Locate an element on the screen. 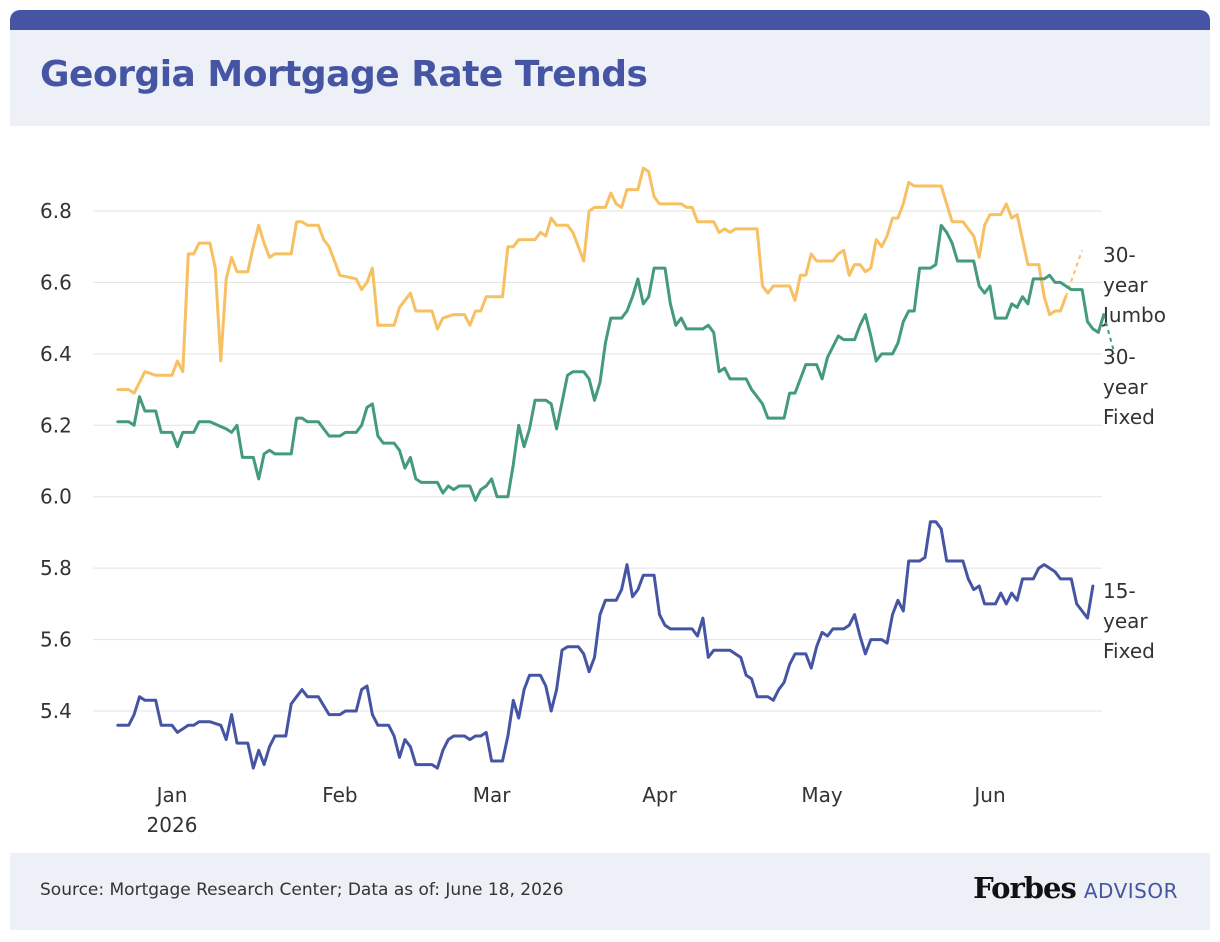 The height and width of the screenshot is (942, 1220). y-tick-label: 5.8 is located at coordinates (56, 568).